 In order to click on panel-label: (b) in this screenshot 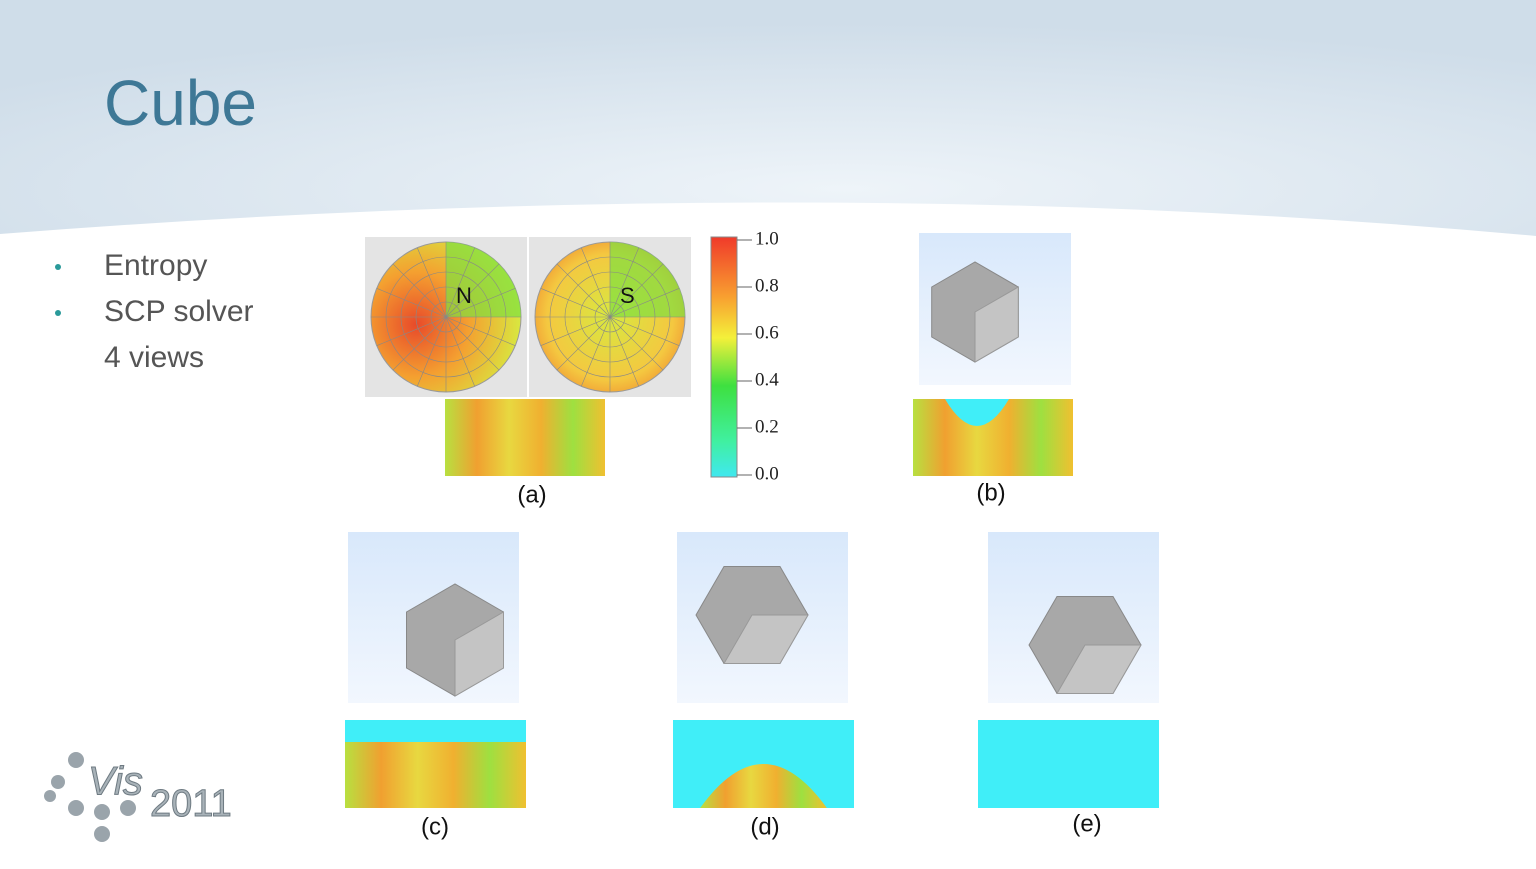, I will do `click(990, 492)`.